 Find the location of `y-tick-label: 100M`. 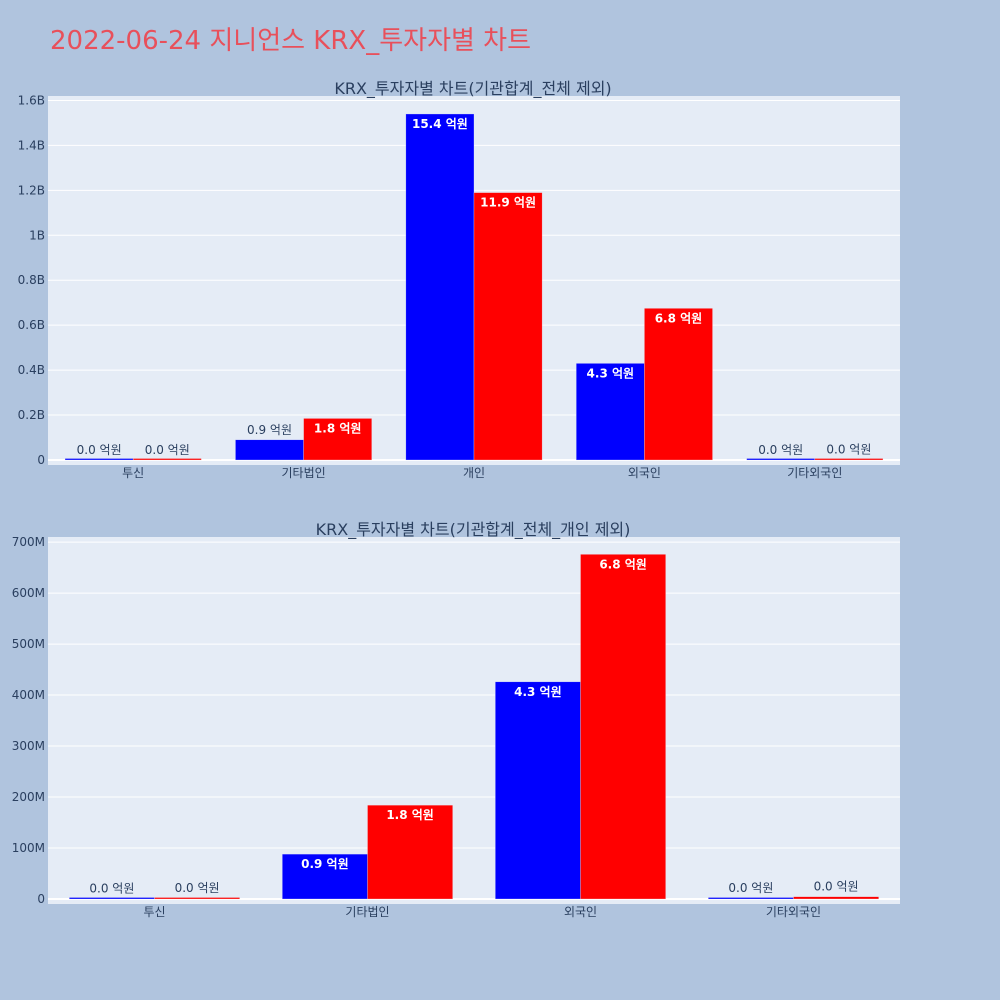

y-tick-label: 100M is located at coordinates (28, 848).